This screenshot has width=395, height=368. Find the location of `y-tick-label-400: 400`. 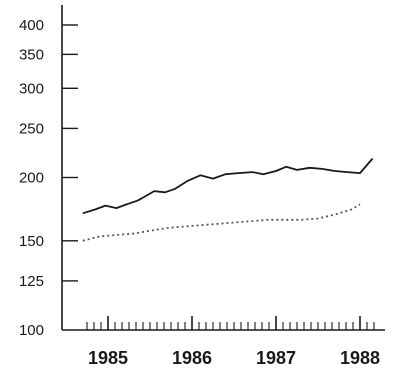

y-tick-label-400: 400 is located at coordinates (31, 25).